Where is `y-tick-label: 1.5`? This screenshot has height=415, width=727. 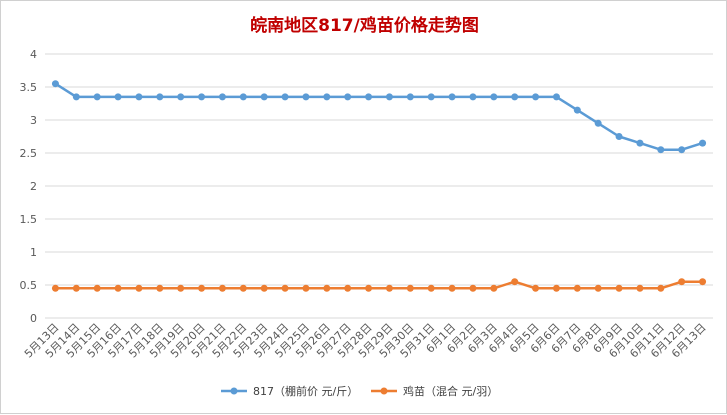
y-tick-label: 1.5 is located at coordinates (29, 219).